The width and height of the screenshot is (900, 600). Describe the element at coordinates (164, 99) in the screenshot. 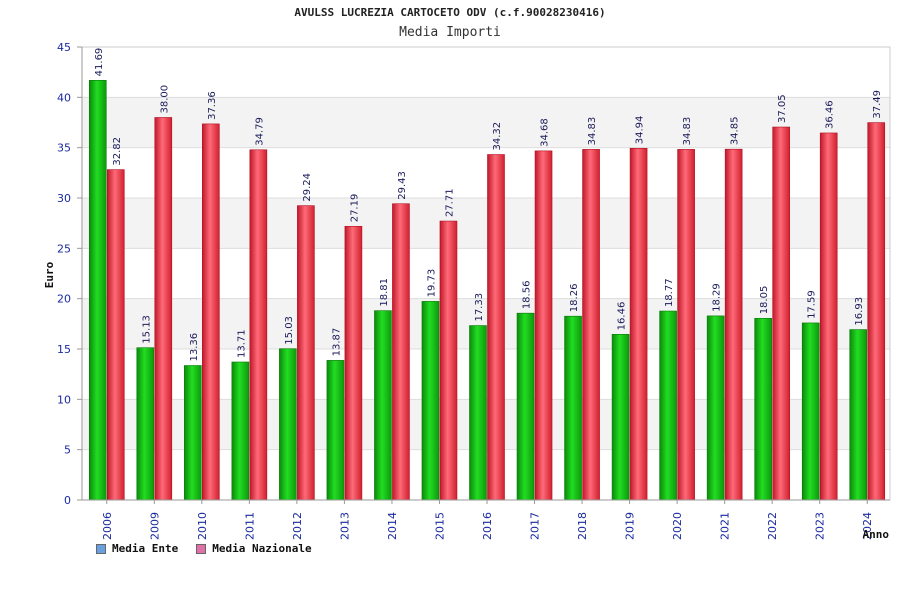

I see `data-label-media-nazionale: 38.00` at that location.